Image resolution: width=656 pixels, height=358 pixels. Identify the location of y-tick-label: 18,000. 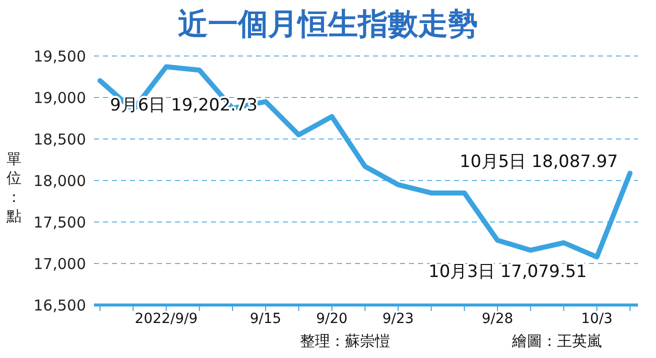
(60, 181).